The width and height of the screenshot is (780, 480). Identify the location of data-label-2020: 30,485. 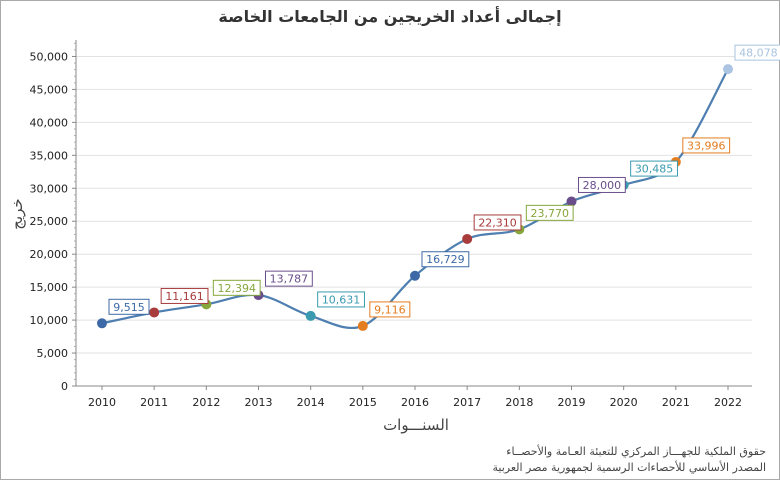
(654, 169).